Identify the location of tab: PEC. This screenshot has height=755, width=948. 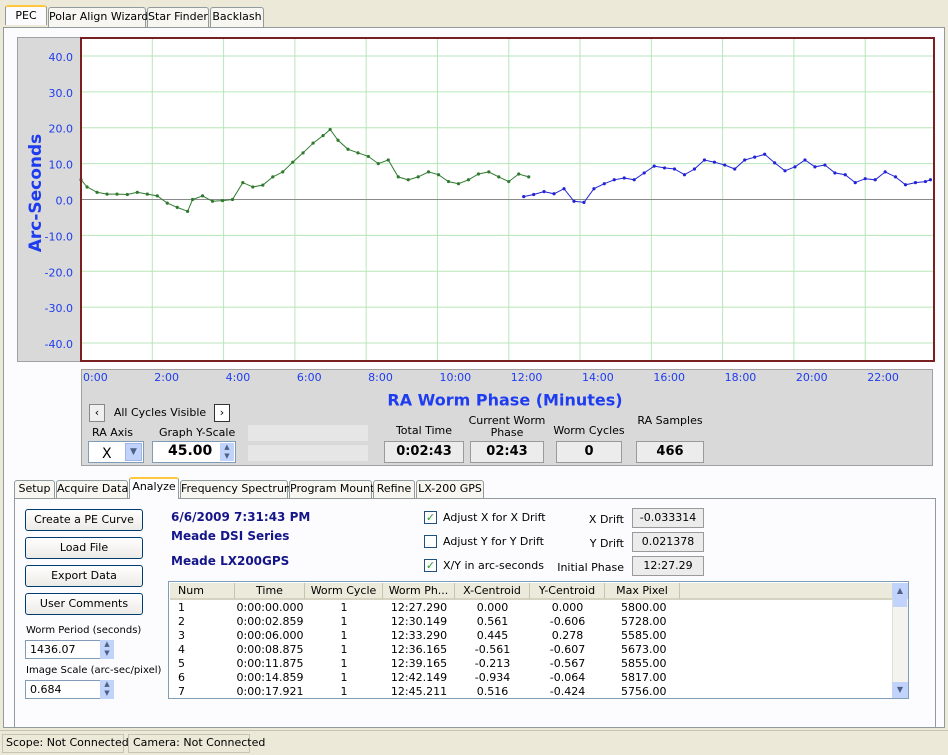
(26, 15).